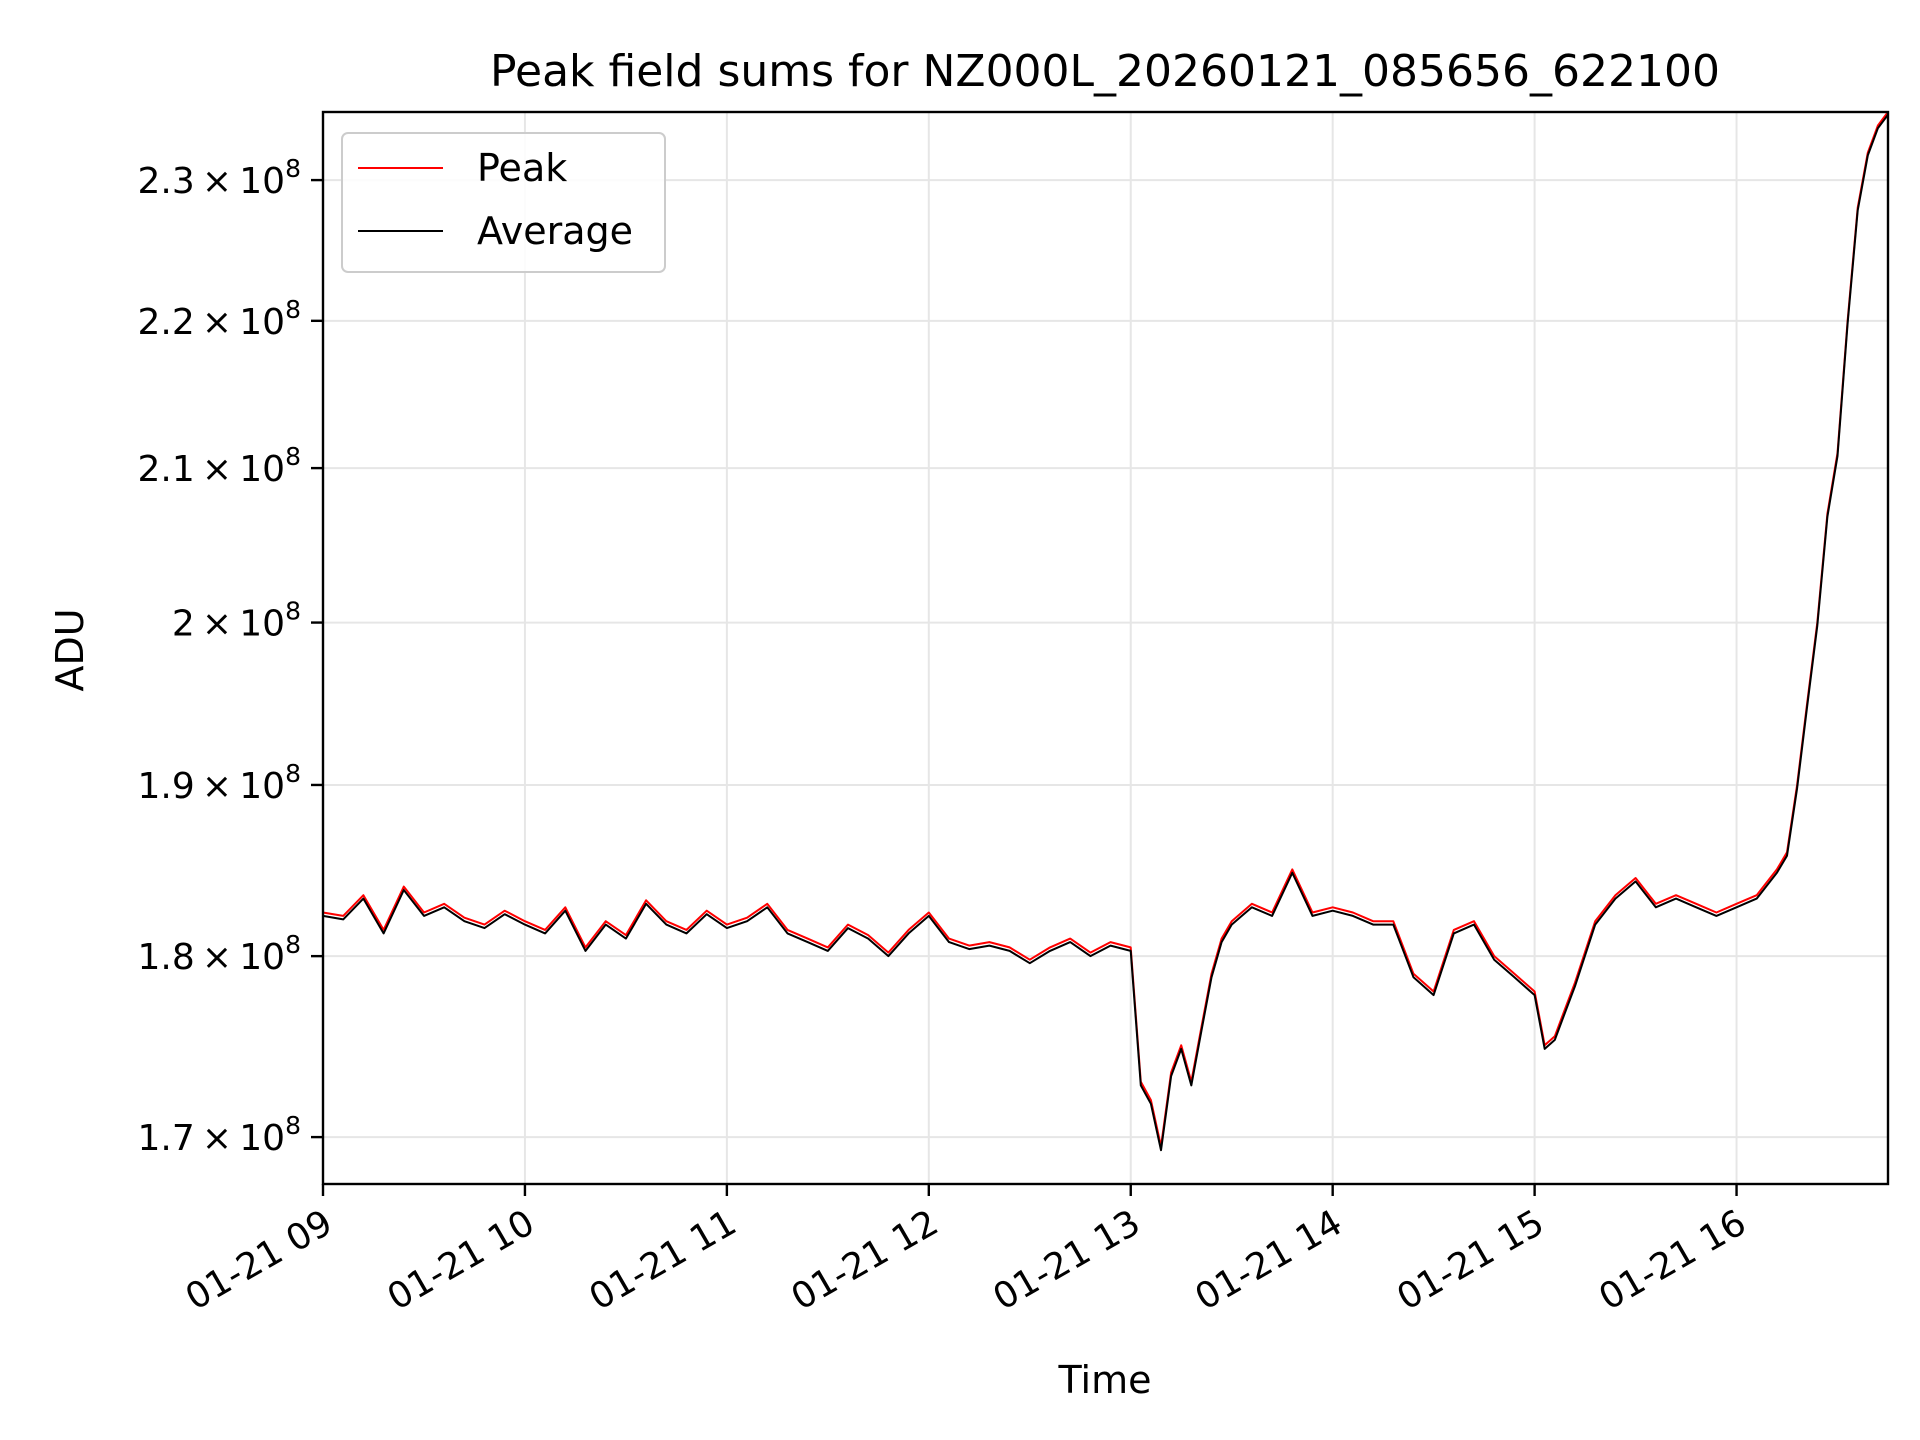 The width and height of the screenshot is (1920, 1440). I want to click on y-tick-label: 1.8 × 10⁸, so click(219, 954).